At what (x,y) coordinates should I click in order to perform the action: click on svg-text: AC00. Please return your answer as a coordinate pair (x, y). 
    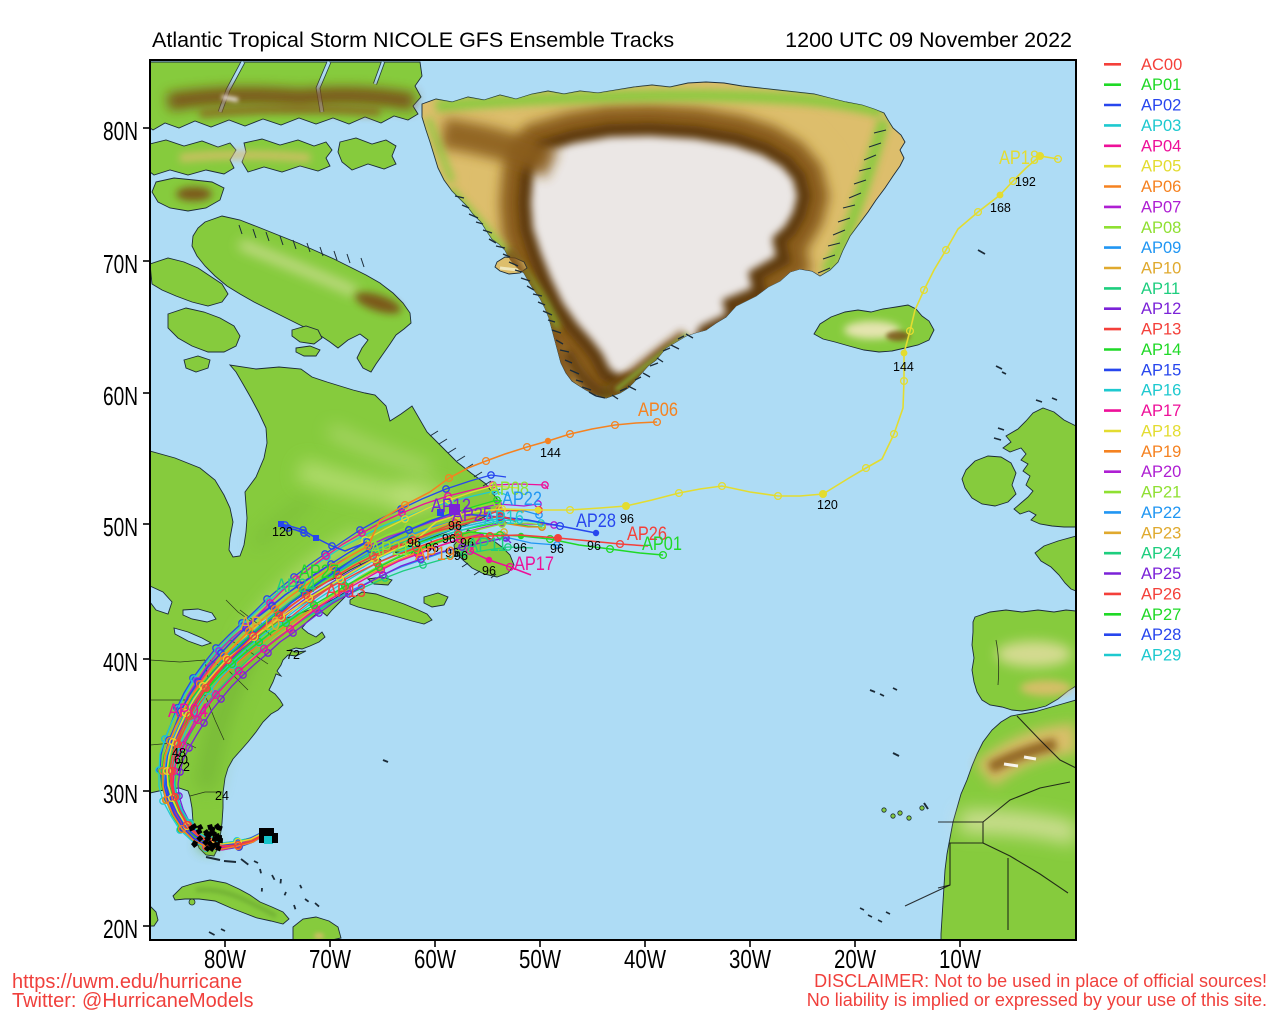
    Looking at the image, I should click on (1161, 65).